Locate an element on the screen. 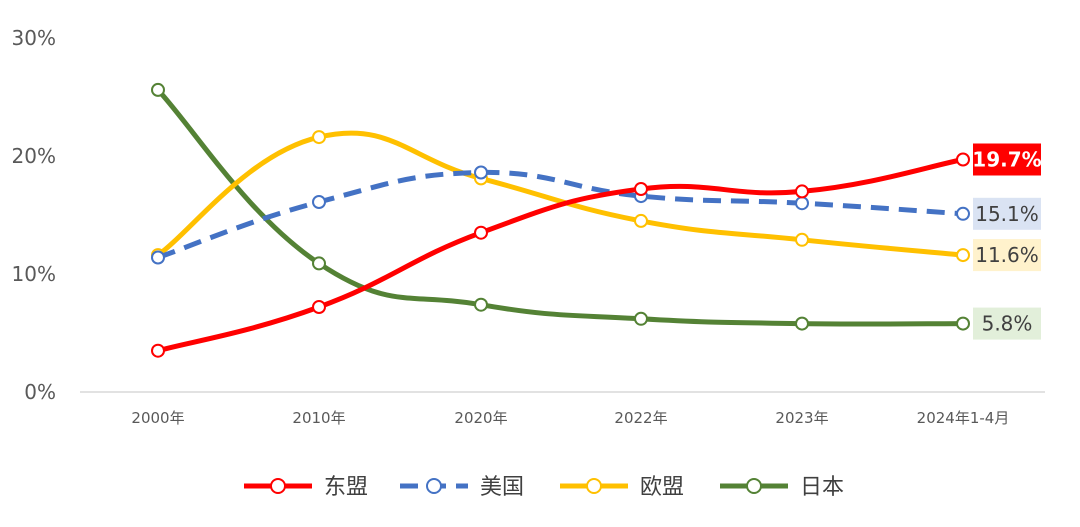  legend-item: 美国 is located at coordinates (462, 487).